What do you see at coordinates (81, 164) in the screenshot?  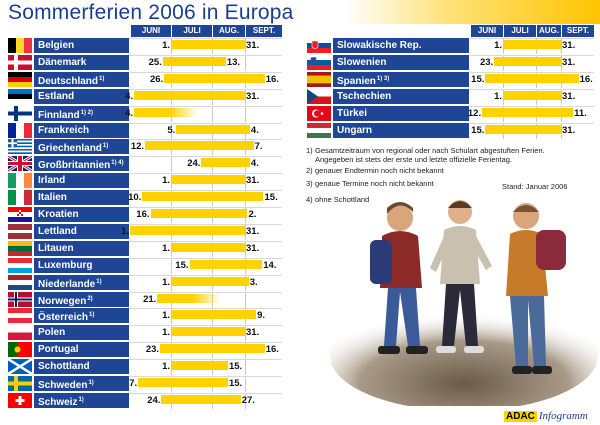 I see `country-name: Großbritannien1) 4)` at bounding box center [81, 164].